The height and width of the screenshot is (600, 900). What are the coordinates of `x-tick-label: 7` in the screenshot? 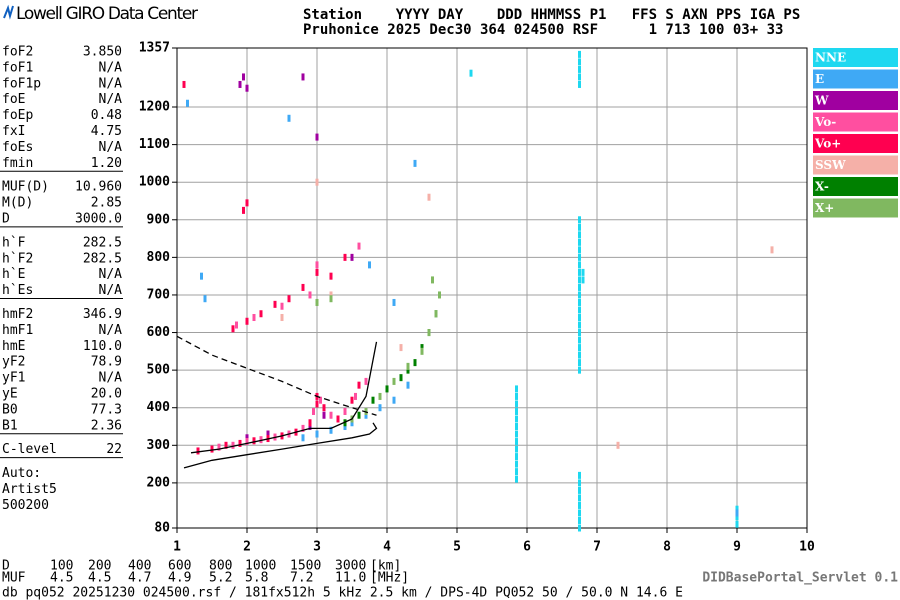 It's located at (597, 547).